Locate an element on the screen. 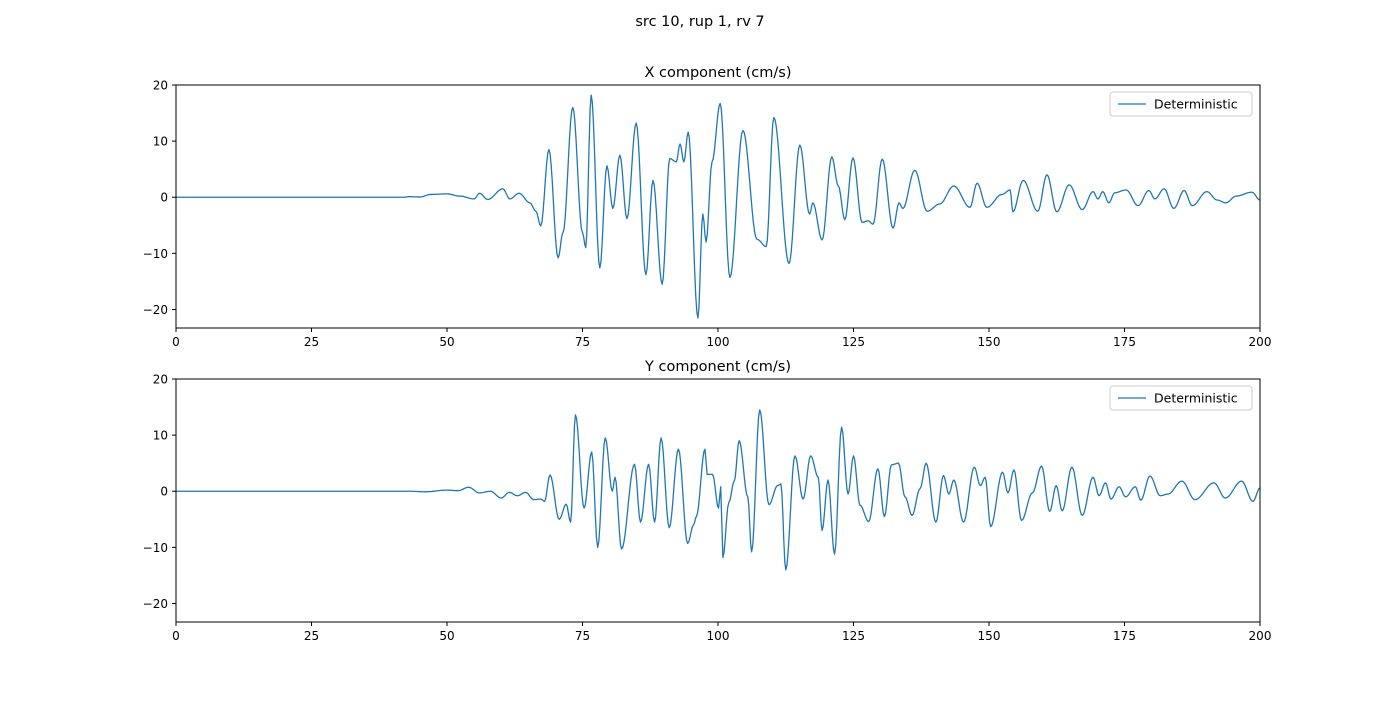 Image resolution: width=1400 pixels, height=704 pixels. subplot-title: X component (cm/s) is located at coordinates (717, 73).